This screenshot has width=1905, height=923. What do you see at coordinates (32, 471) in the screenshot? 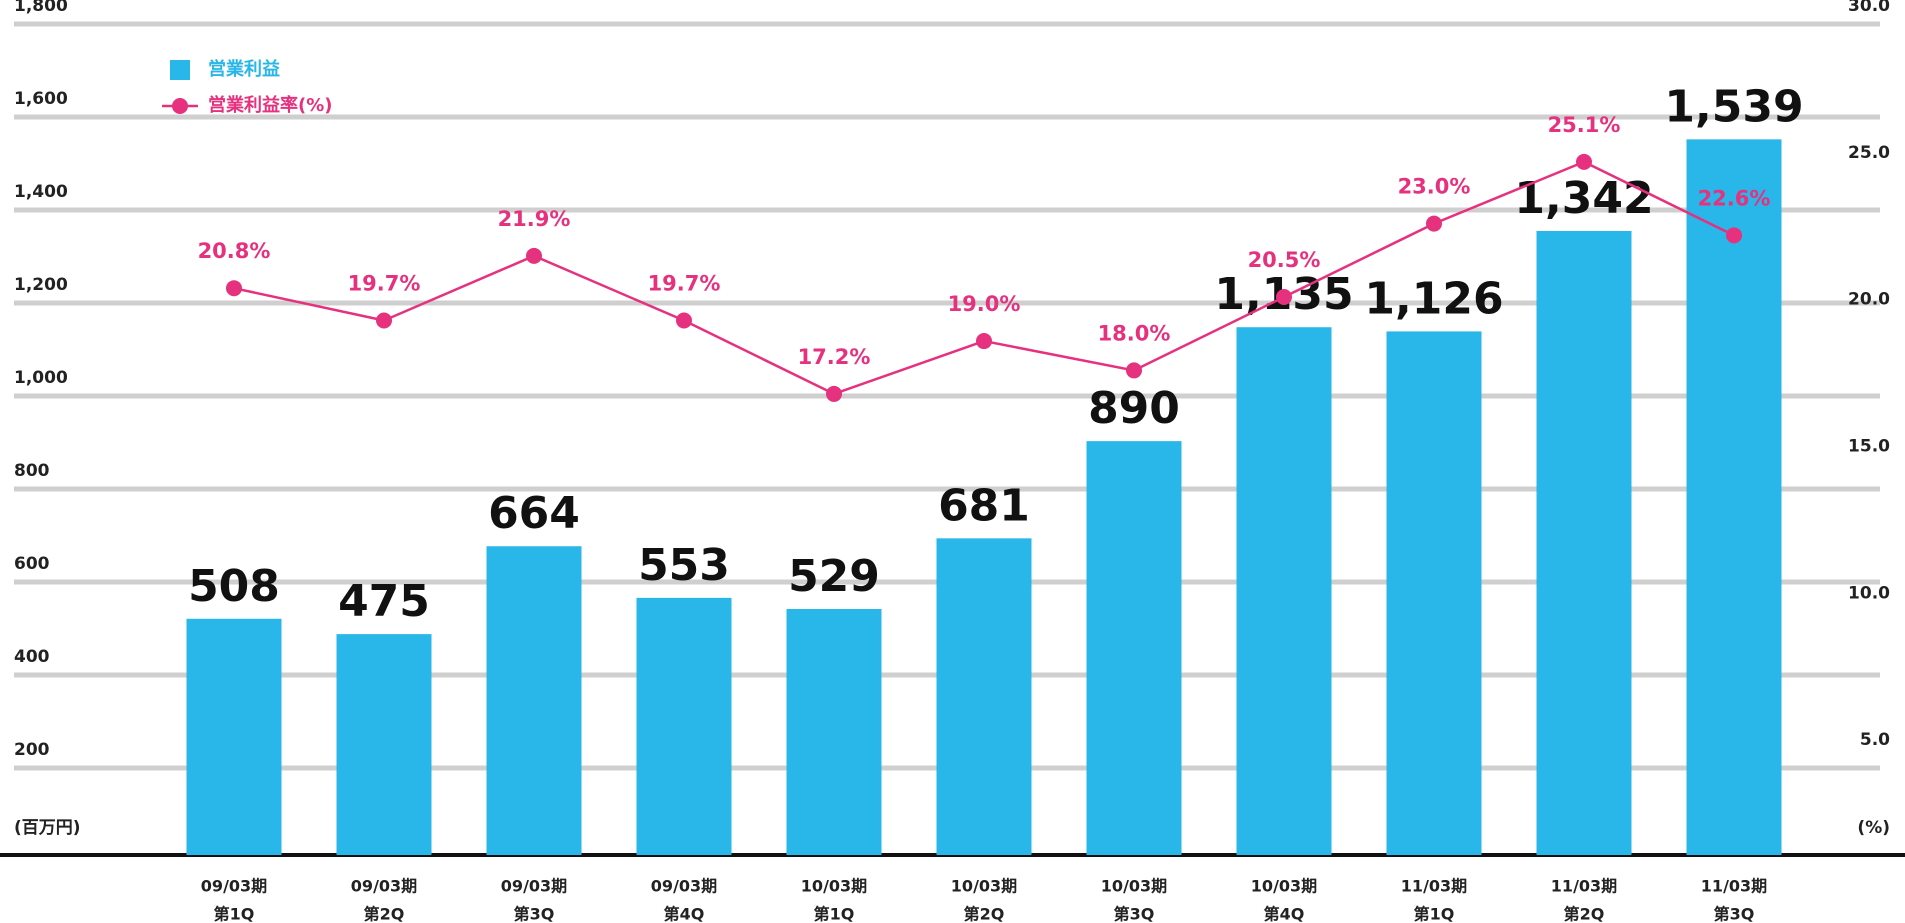
I see `y-tick-label: 800` at bounding box center [32, 471].